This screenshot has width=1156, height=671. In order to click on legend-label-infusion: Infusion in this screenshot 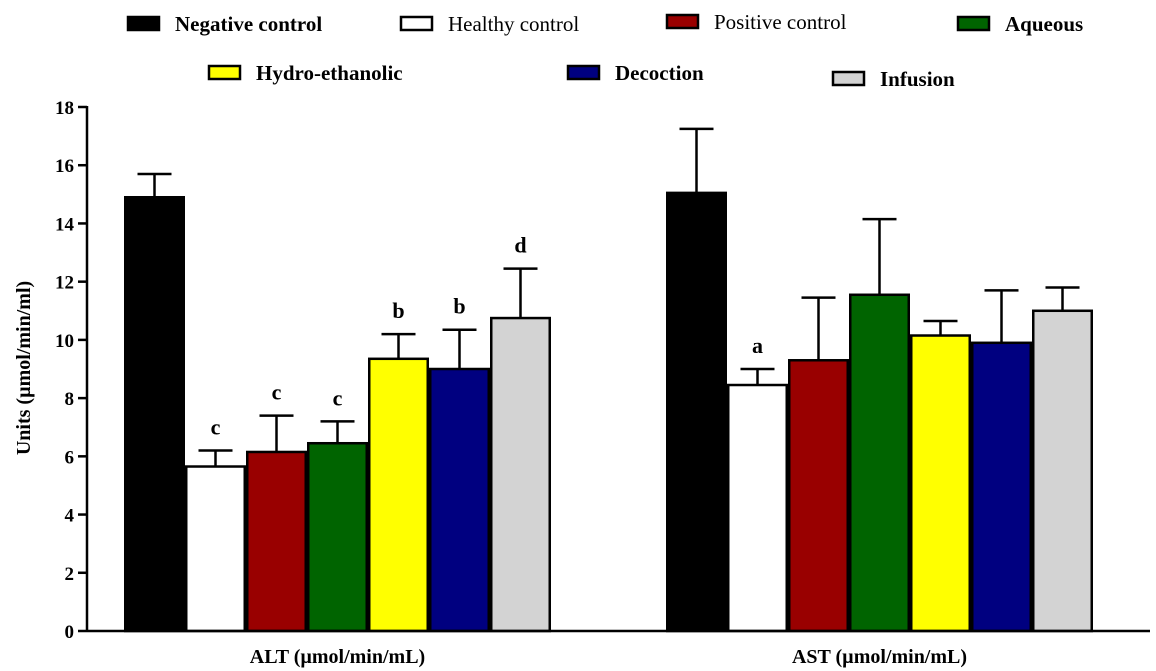, I will do `click(917, 79)`.